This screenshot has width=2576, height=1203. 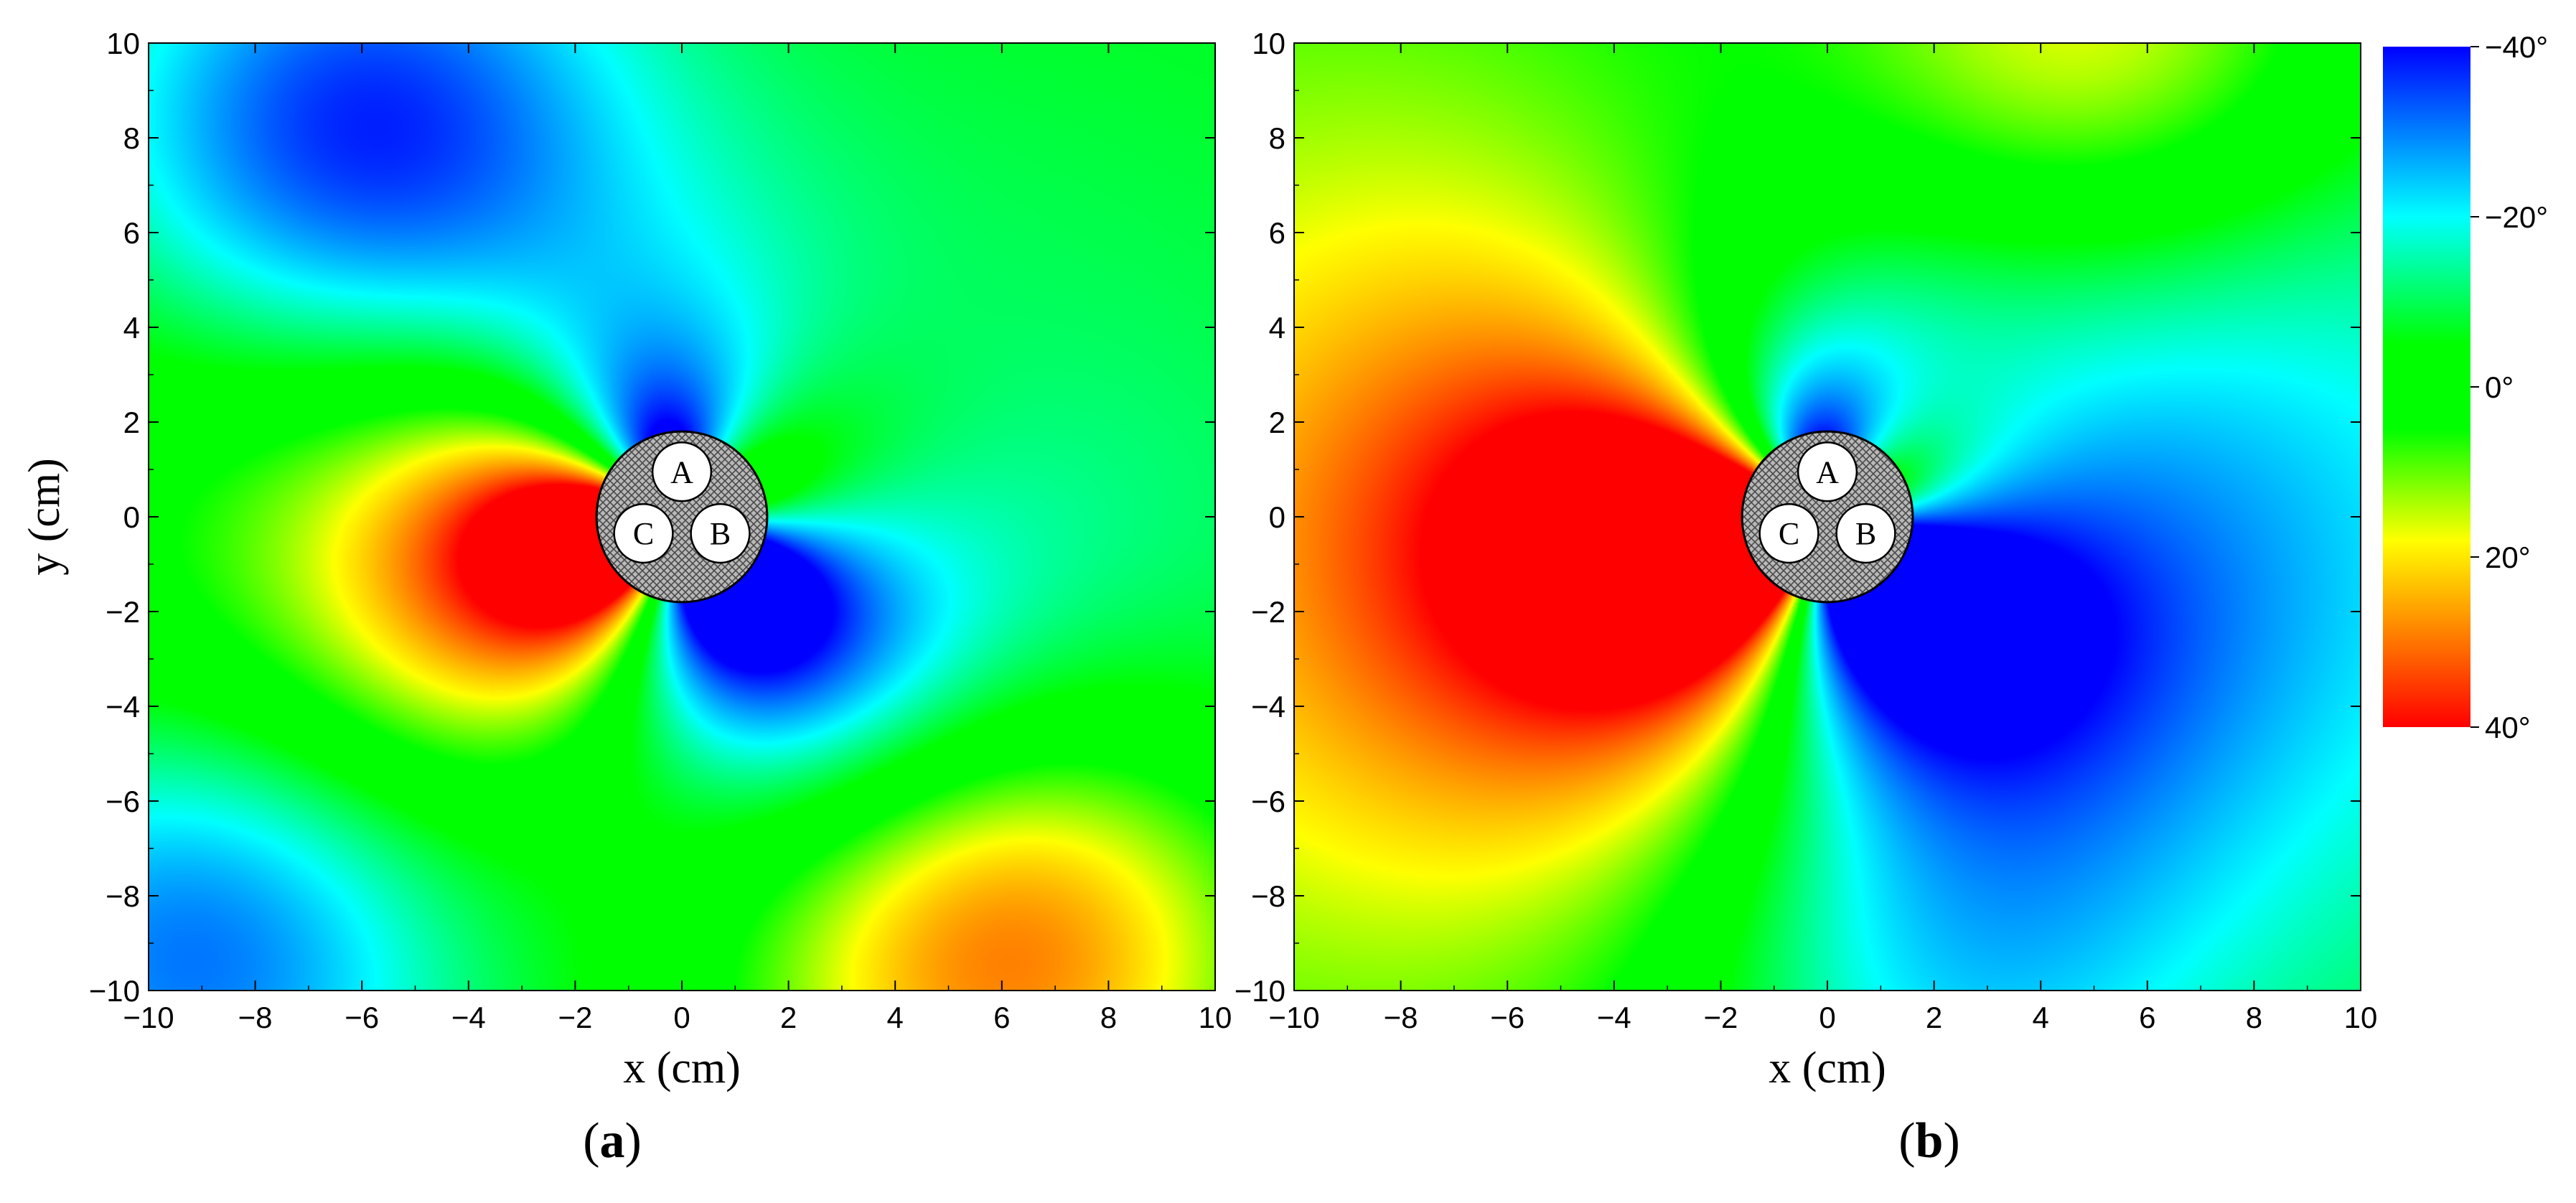 I want to click on colorbar: −40° −20° 0° 20° 40°, so click(x=2465, y=387).